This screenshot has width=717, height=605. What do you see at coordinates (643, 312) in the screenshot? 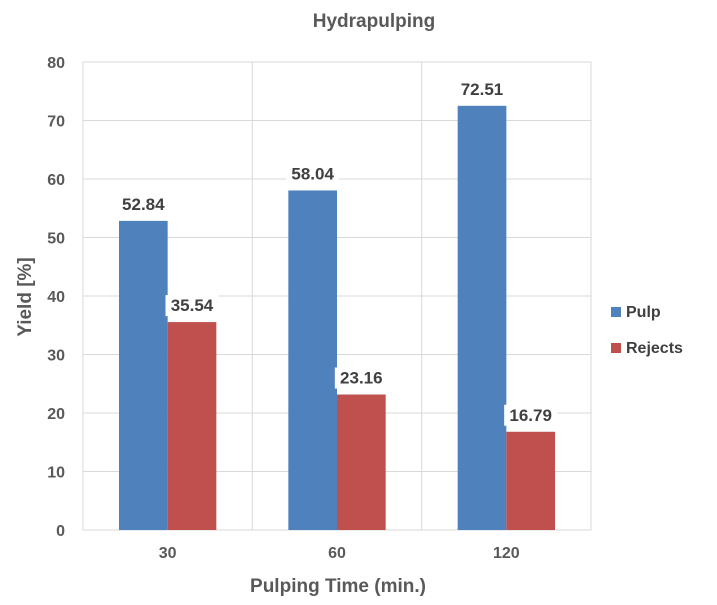
I see `legend-label-pulp: Pulp` at bounding box center [643, 312].